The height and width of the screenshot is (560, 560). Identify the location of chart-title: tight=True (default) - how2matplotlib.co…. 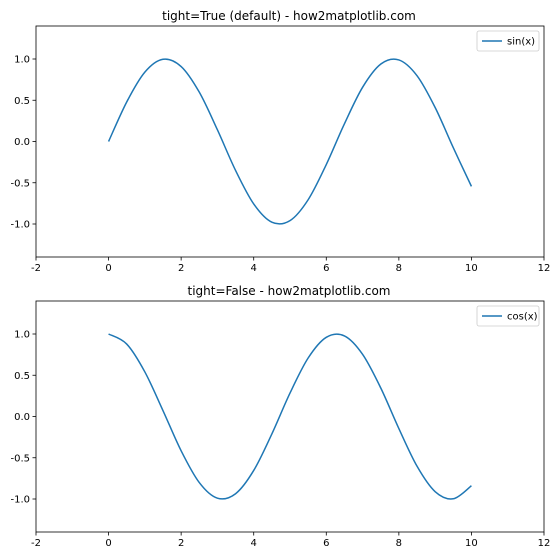
(289, 16).